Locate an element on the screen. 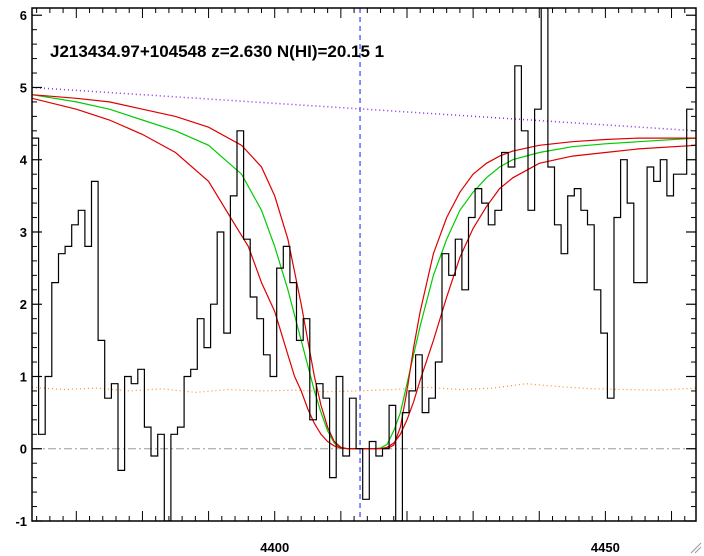 Image resolution: width=704 pixels, height=556 pixels. x-tick-label: 4450 is located at coordinates (605, 547).